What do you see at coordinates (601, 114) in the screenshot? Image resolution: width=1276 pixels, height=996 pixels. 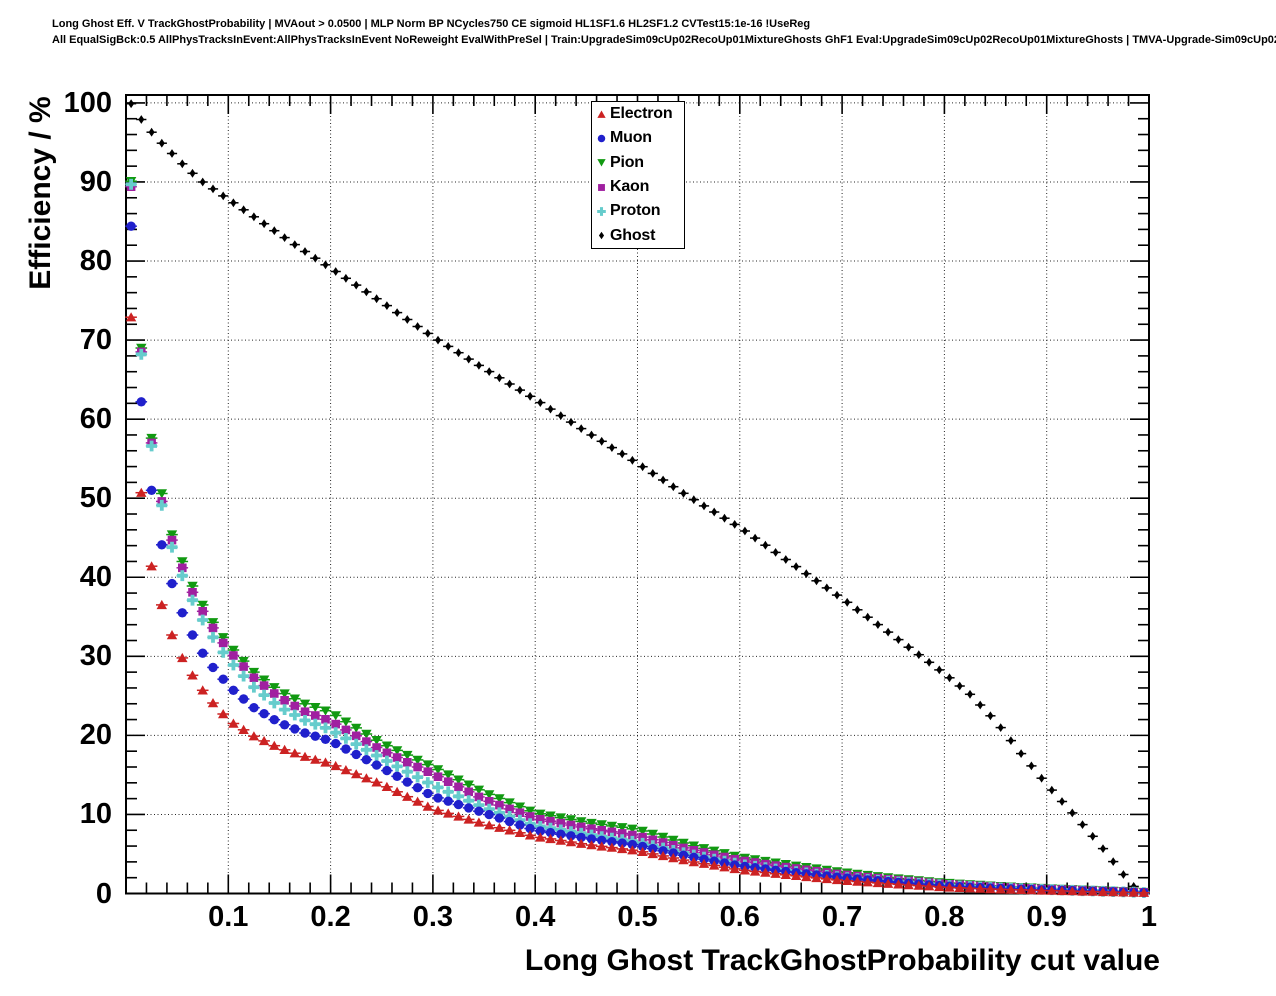 I see `electron-marker-icon` at bounding box center [601, 114].